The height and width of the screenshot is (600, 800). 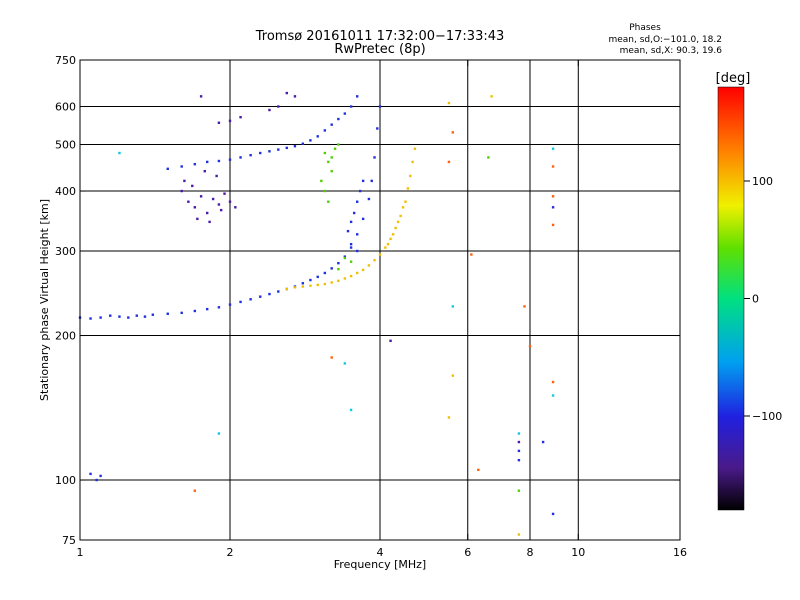 I want to click on y-tick-label: 75, so click(x=69, y=540).